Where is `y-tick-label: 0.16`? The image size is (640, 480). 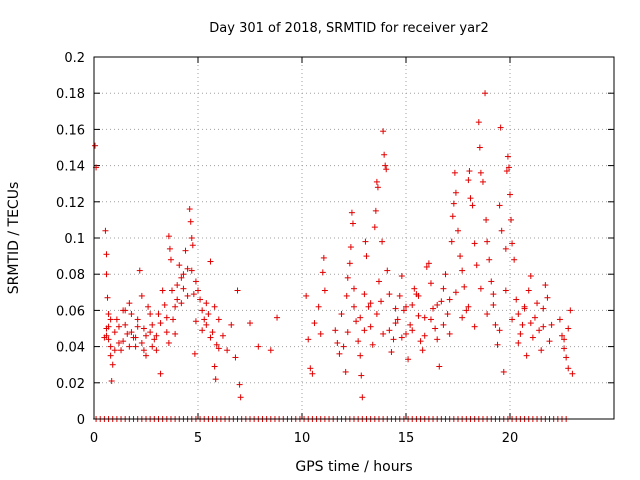
y-tick-label: 0.16 is located at coordinates (70, 130).